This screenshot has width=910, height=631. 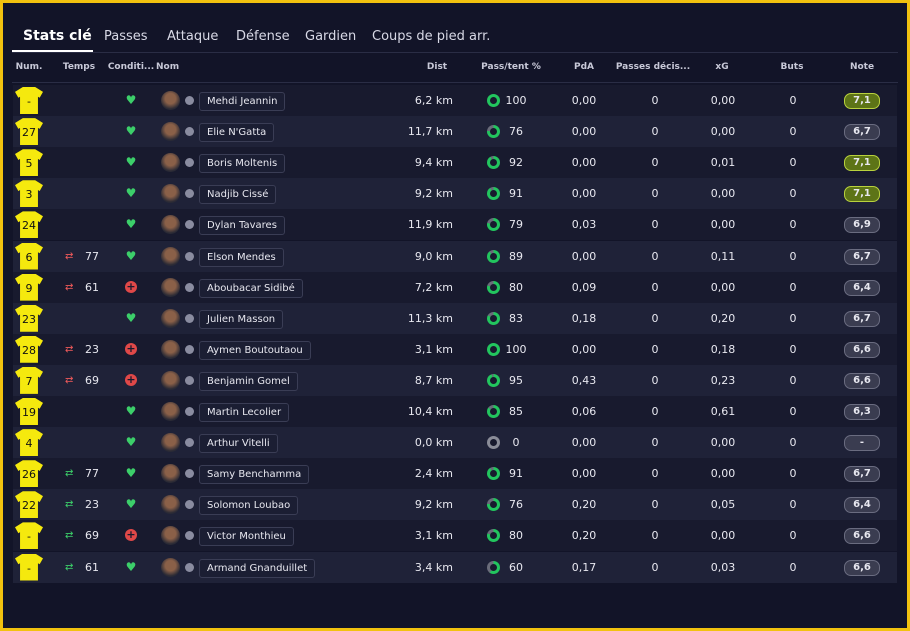 I want to click on condition-icon: ♥, so click(x=131, y=100).